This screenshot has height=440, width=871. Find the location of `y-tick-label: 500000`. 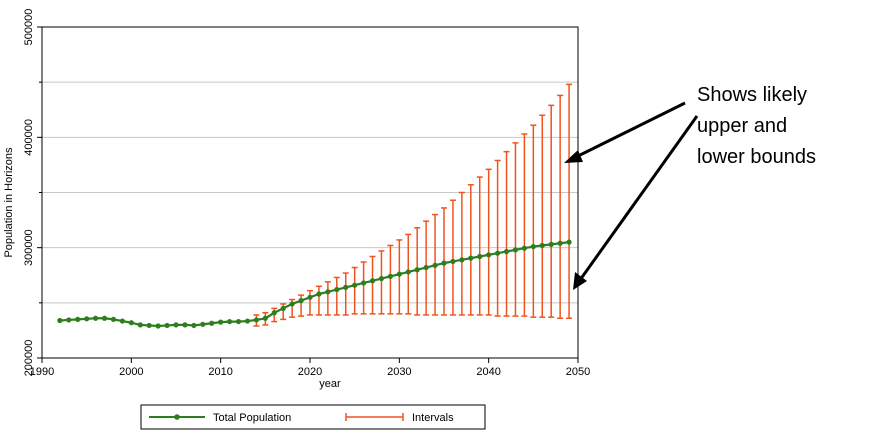

y-tick-label: 500000 is located at coordinates (29, 27).